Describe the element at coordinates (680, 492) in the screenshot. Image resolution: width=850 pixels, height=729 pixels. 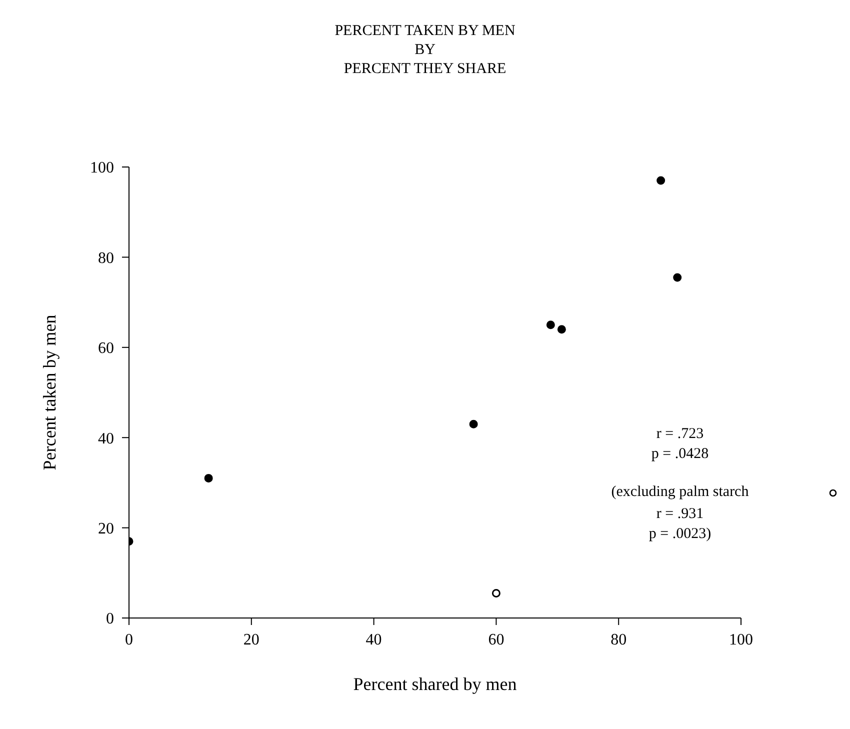
I see `annotation: (excluding palm starch` at that location.